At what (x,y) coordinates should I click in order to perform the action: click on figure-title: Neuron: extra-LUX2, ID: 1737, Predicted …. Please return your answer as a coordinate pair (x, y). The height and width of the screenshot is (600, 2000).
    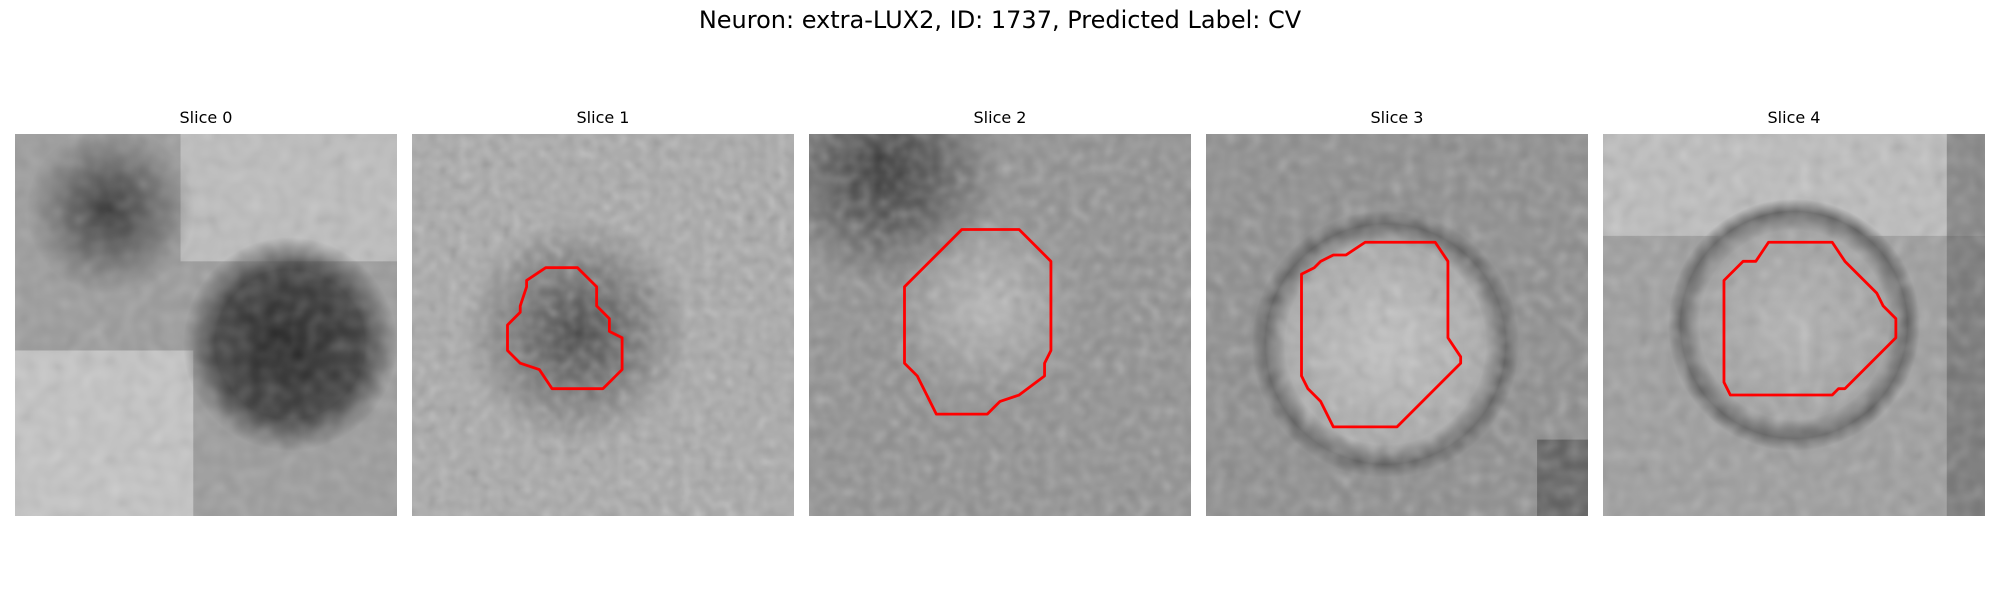
    Looking at the image, I should click on (1000, 20).